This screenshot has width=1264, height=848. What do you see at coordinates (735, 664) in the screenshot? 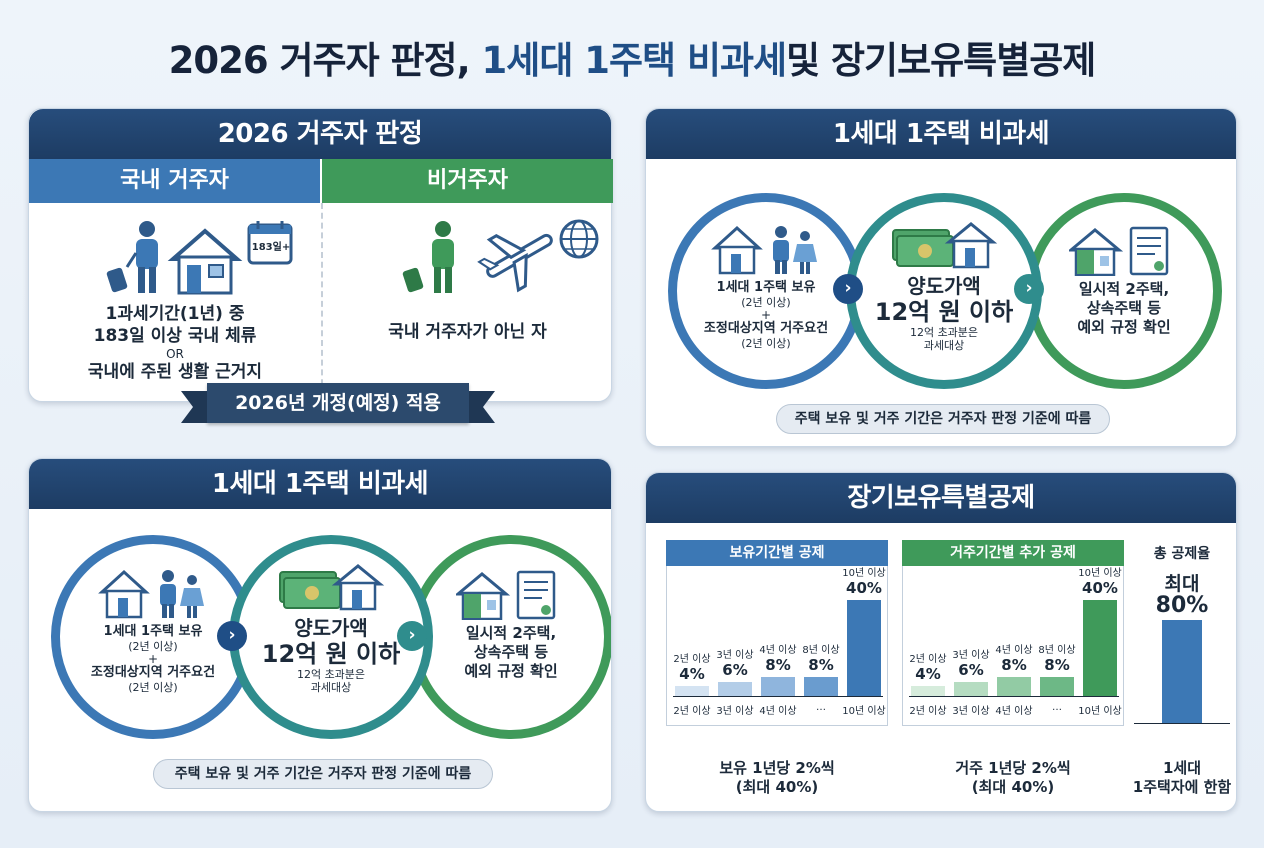
I see `bar-label-1: 3년 이상 6%` at bounding box center [735, 664].